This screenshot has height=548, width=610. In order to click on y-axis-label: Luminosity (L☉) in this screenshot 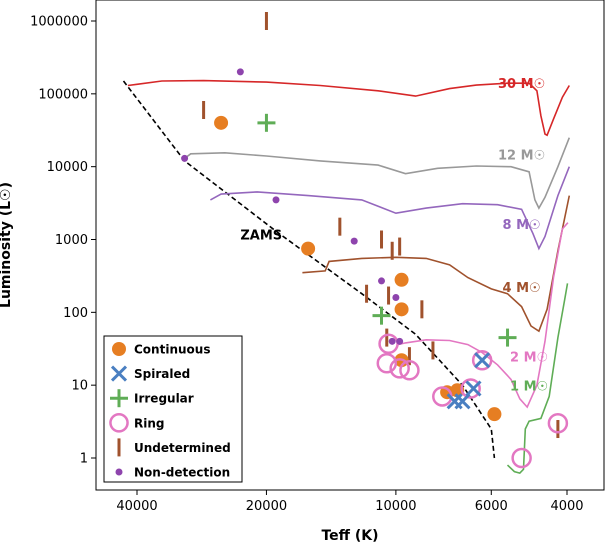, I will do `click(7, 245)`.